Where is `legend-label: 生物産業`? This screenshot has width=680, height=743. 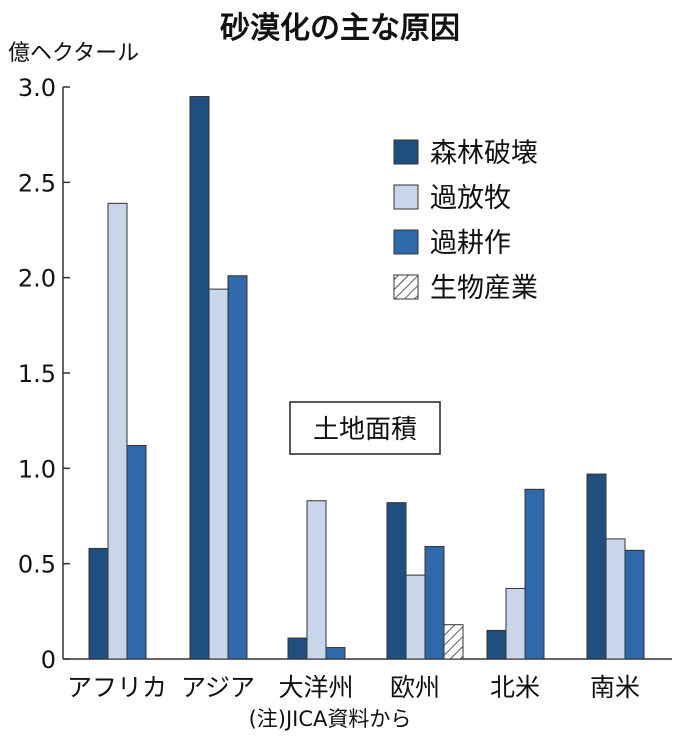
legend-label: 生物産業 is located at coordinates (484, 288).